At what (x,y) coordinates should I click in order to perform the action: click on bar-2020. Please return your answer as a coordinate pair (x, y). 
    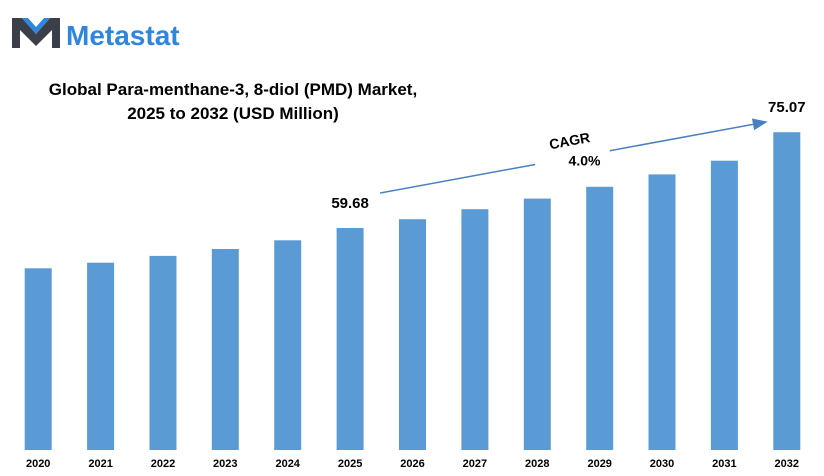
    Looking at the image, I should click on (38, 359).